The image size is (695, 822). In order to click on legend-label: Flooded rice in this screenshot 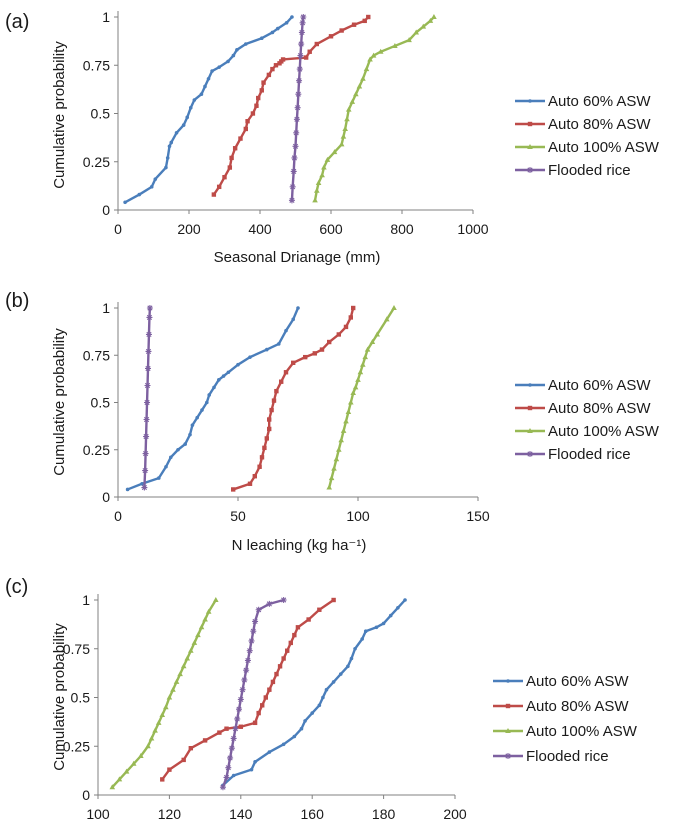, I will do `click(567, 756)`.